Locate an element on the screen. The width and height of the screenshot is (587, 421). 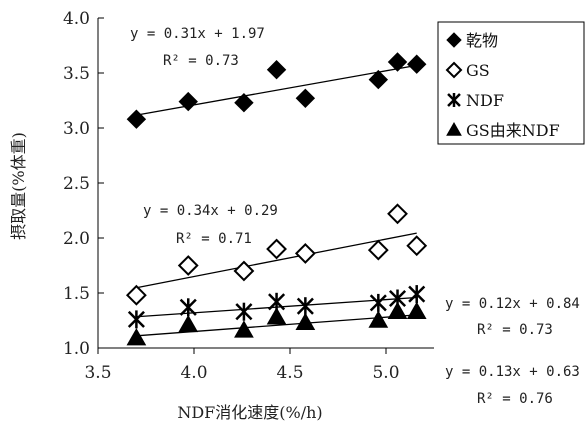
legend-label: NDF is located at coordinates (485, 100).